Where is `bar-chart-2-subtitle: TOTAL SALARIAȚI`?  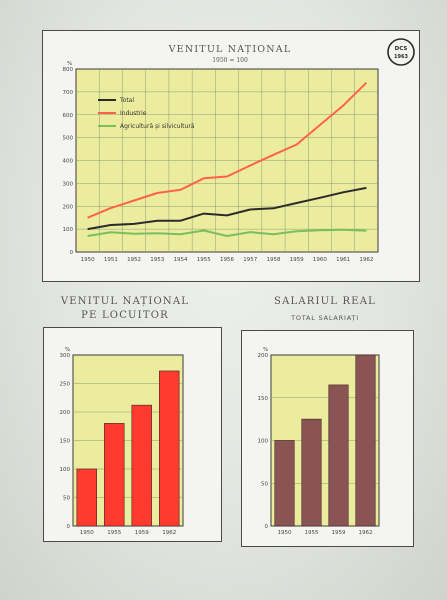
bar-chart-2-subtitle: TOTAL SALARIAȚI is located at coordinates (325, 318).